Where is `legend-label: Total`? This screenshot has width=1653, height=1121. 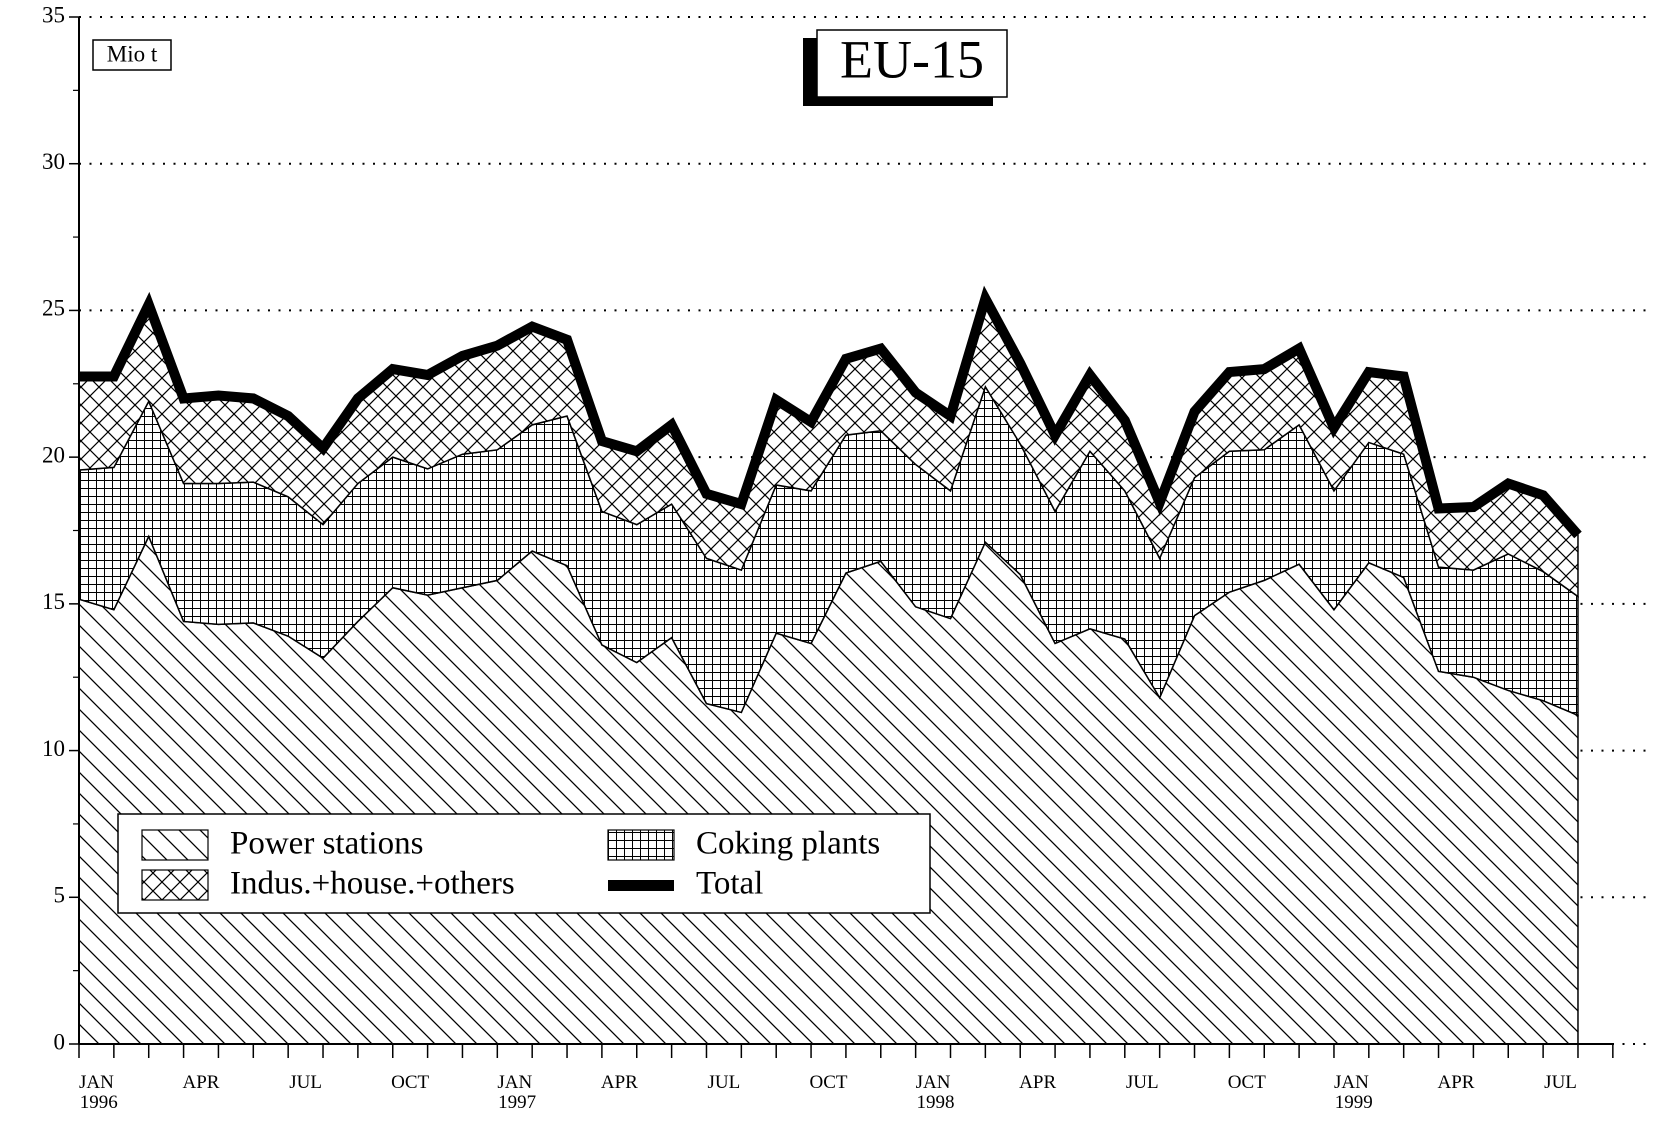
legend-label: Total is located at coordinates (729, 884).